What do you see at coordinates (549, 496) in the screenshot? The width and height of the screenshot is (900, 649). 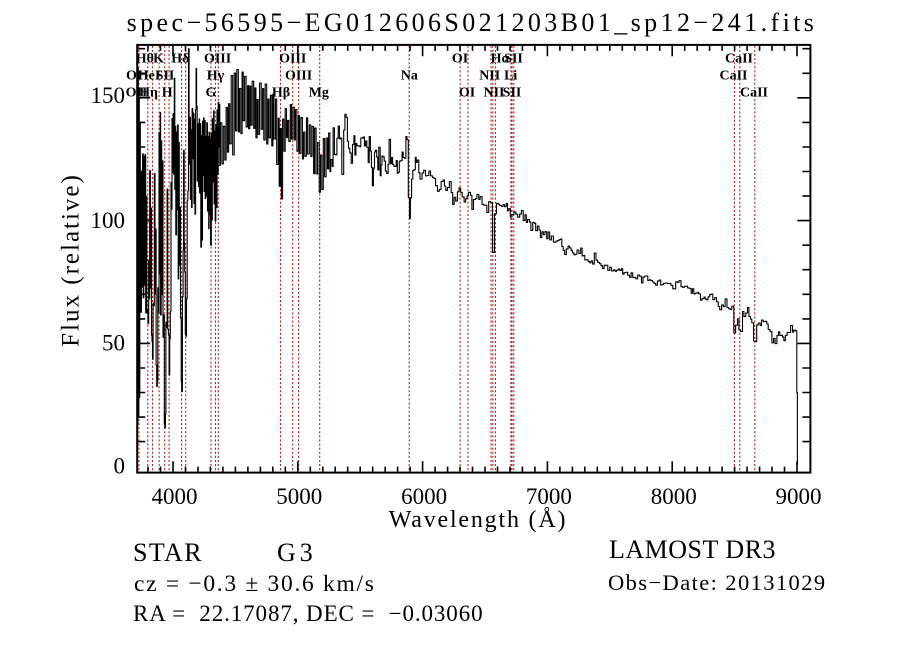 I see `svg-text: 7000` at bounding box center [549, 496].